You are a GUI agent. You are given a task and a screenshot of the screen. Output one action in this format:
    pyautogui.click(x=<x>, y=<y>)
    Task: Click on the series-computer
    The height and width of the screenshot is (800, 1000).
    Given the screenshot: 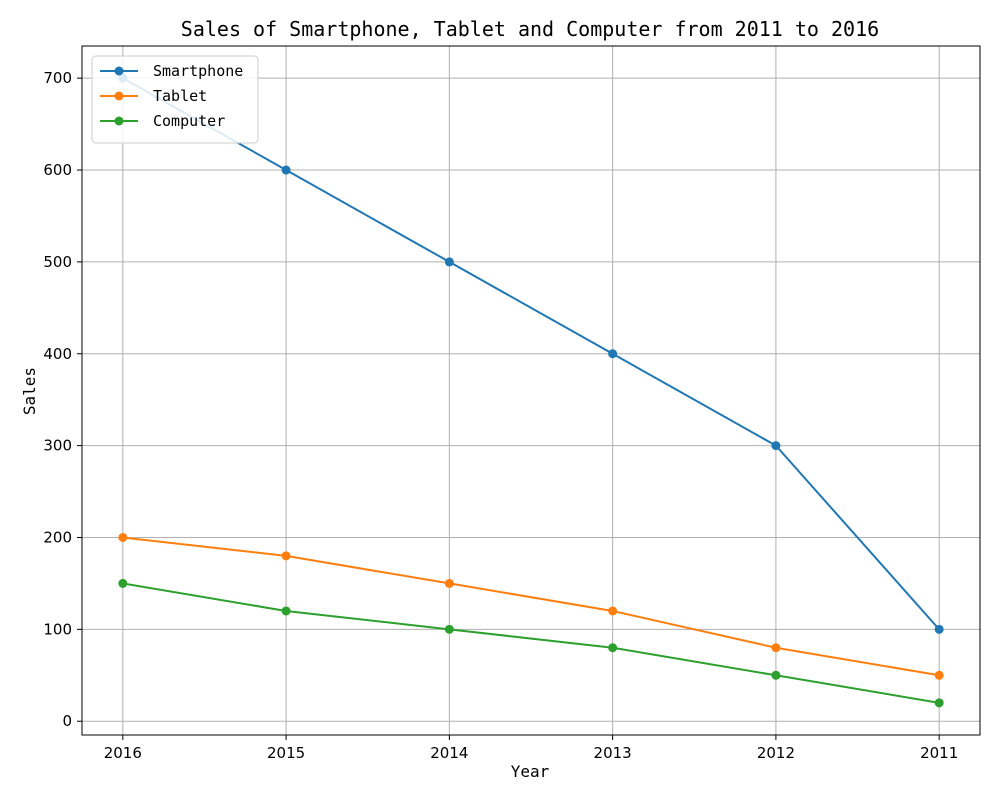 What is the action you would take?
    pyautogui.click(x=531, y=643)
    